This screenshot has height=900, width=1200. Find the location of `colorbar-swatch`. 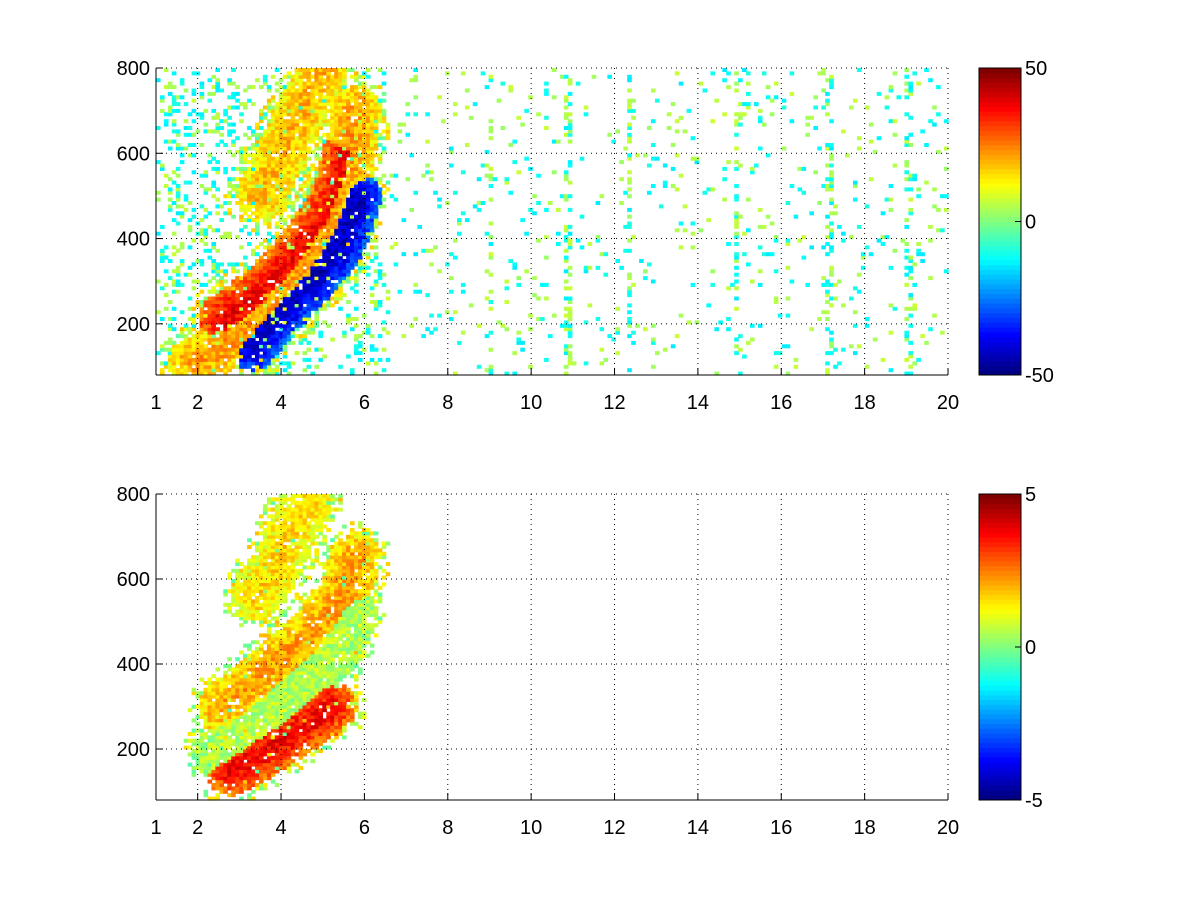

colorbar-swatch is located at coordinates (1000, 315).